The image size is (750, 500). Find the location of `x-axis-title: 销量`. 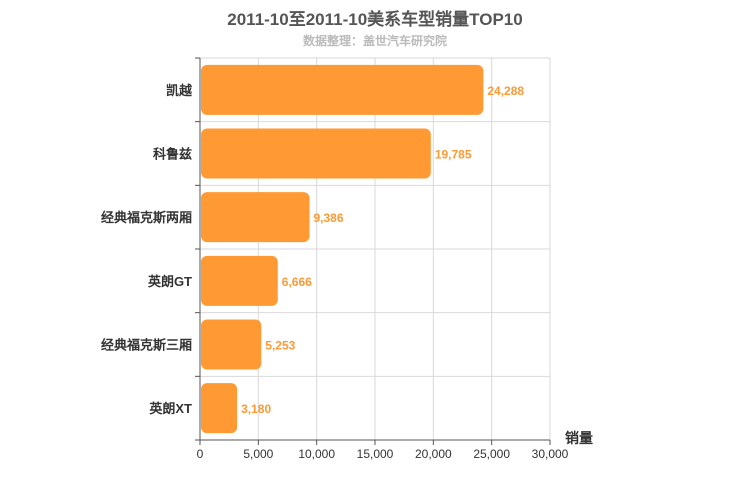

x-axis-title: 销量 is located at coordinates (579, 438).